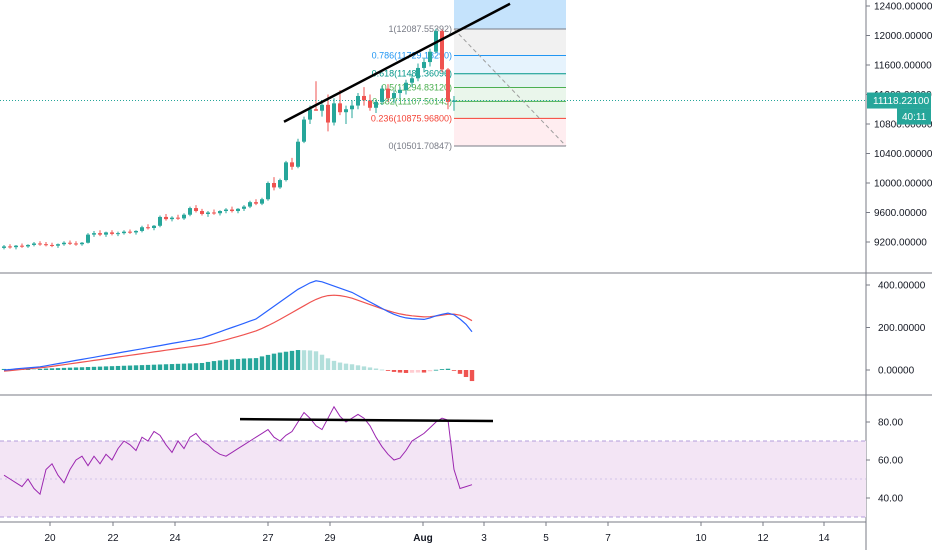 The image size is (932, 555). I want to click on fib-level-label: 1(12087.55392), so click(420, 29).